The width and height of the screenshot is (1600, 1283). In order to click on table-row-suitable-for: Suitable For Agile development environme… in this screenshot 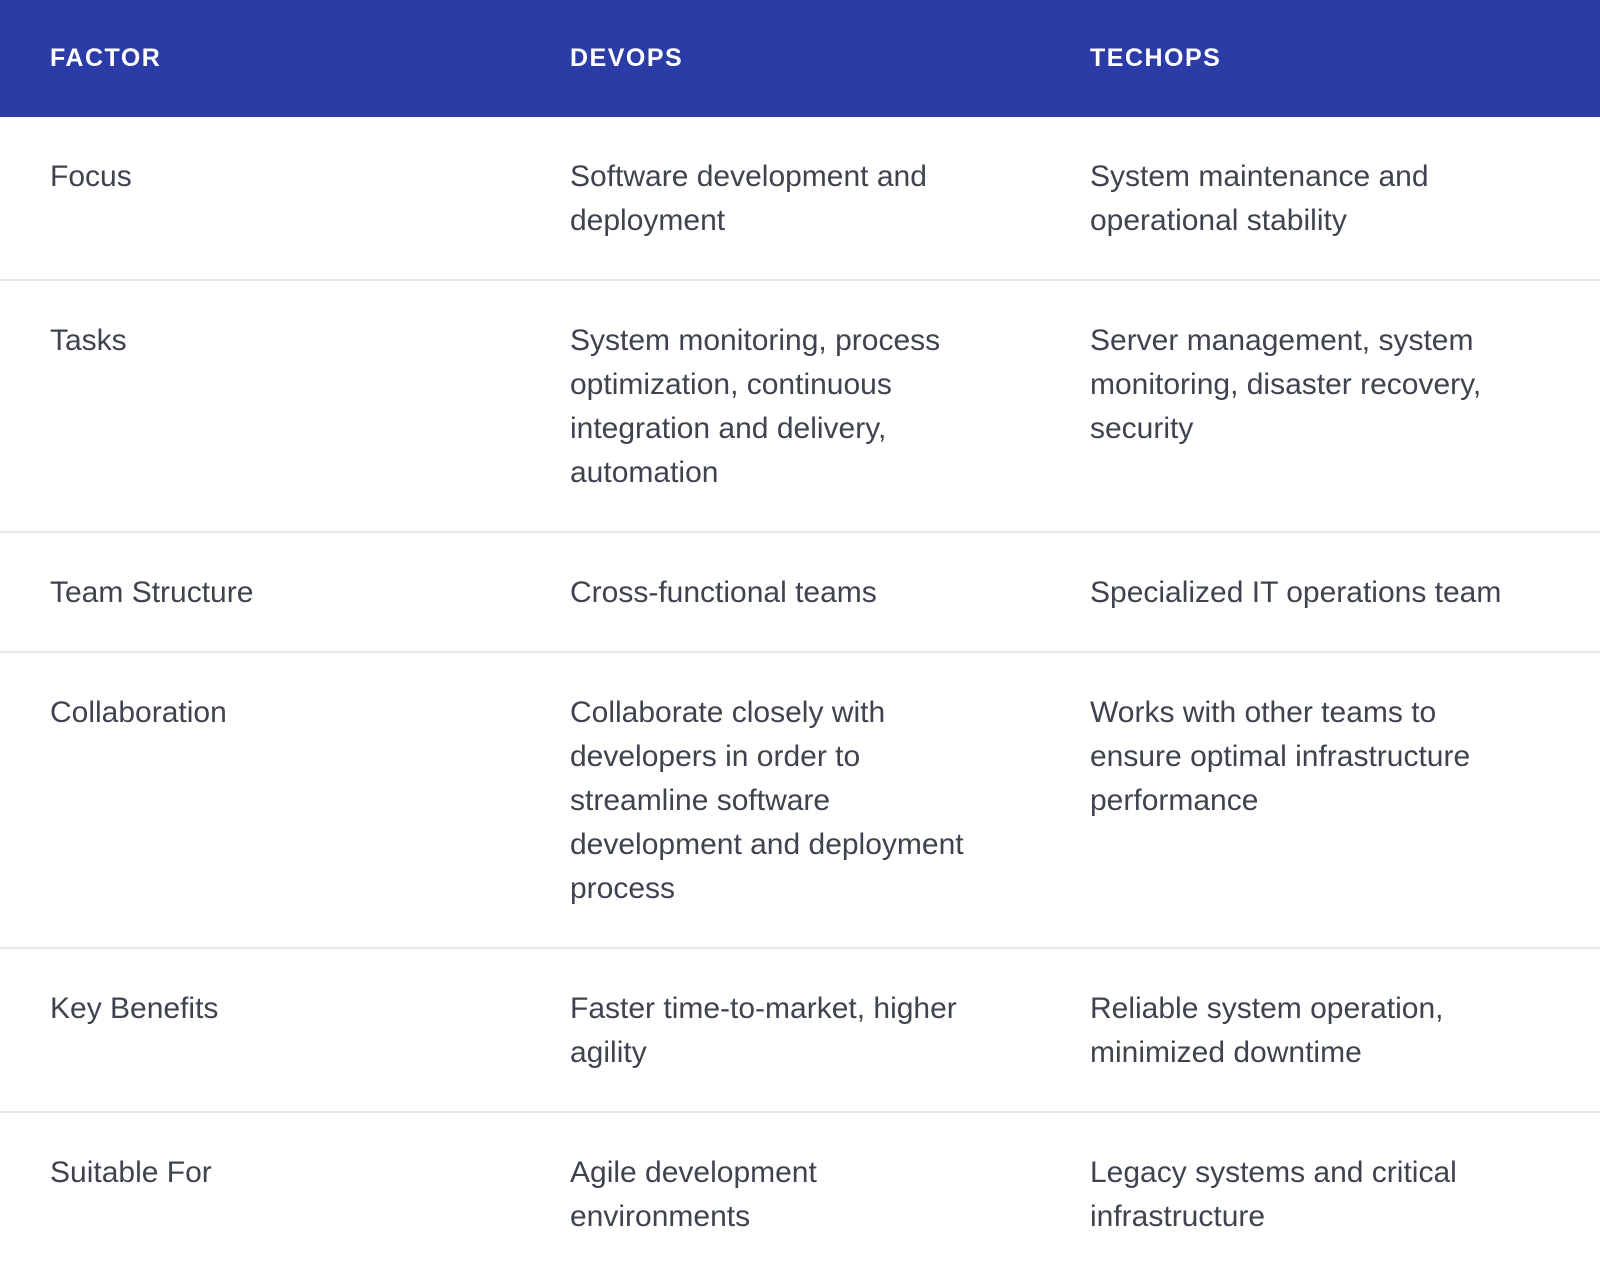, I will do `click(800, 1194)`.